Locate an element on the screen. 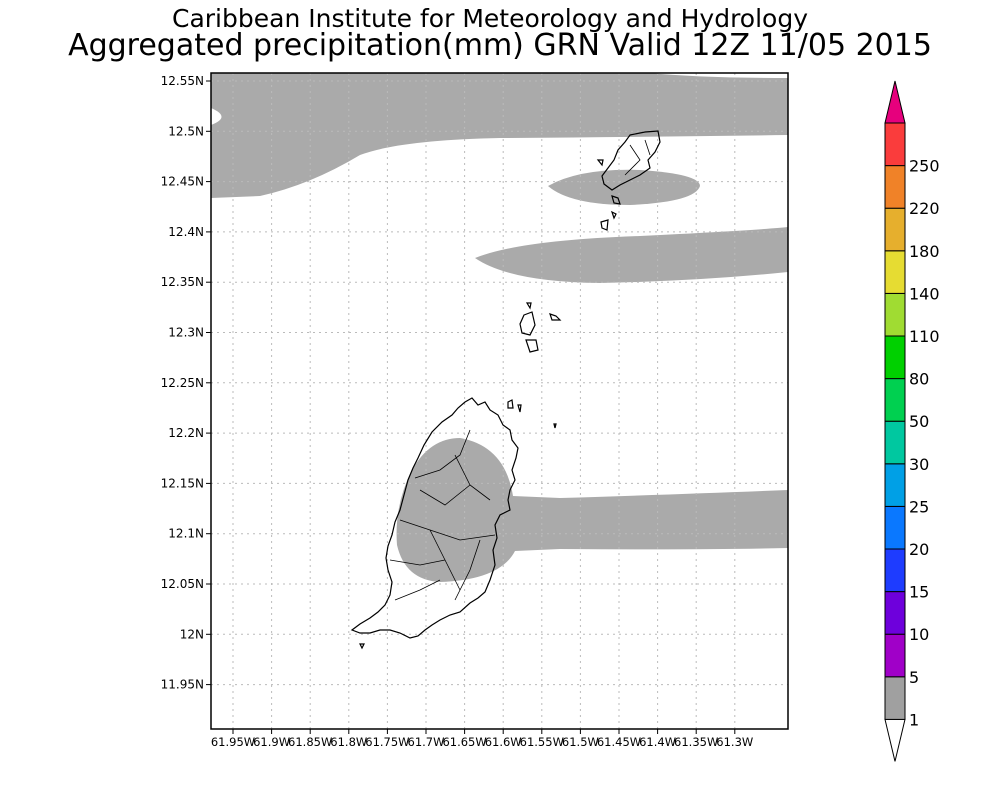  islet-d is located at coordinates (600, 163).